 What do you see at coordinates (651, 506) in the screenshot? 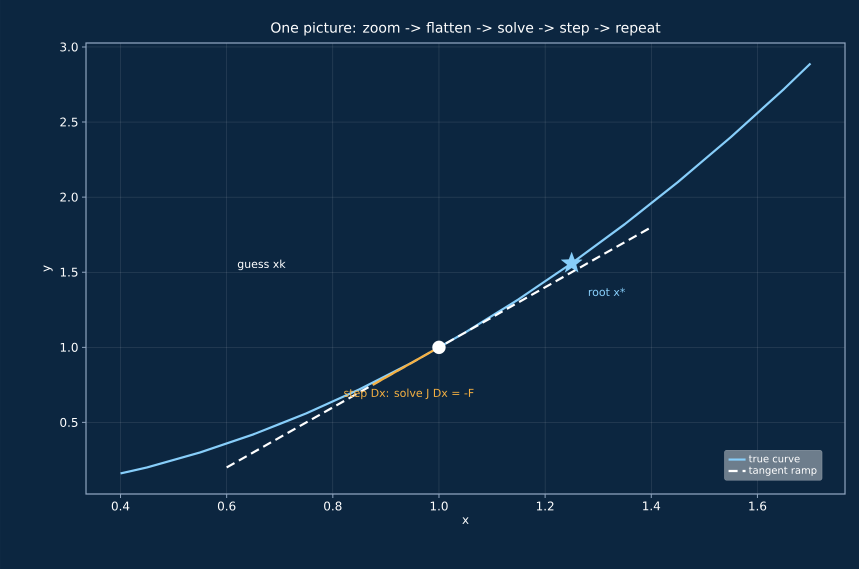
I see `x-tick-label: 1.4` at bounding box center [651, 506].